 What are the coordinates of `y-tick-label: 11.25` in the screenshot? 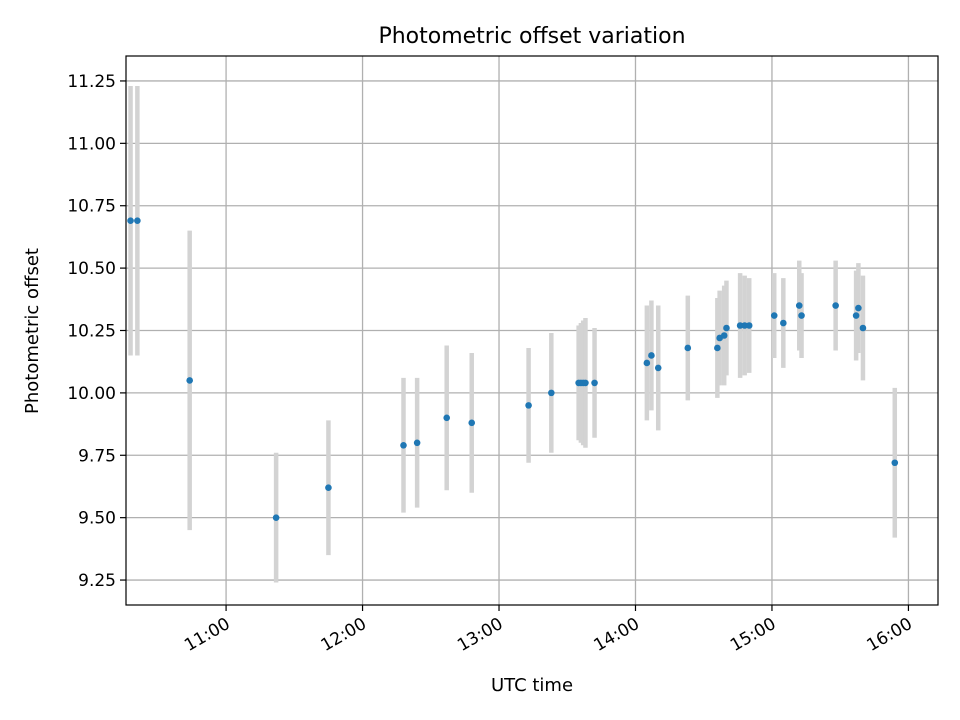 It's located at (91, 82).